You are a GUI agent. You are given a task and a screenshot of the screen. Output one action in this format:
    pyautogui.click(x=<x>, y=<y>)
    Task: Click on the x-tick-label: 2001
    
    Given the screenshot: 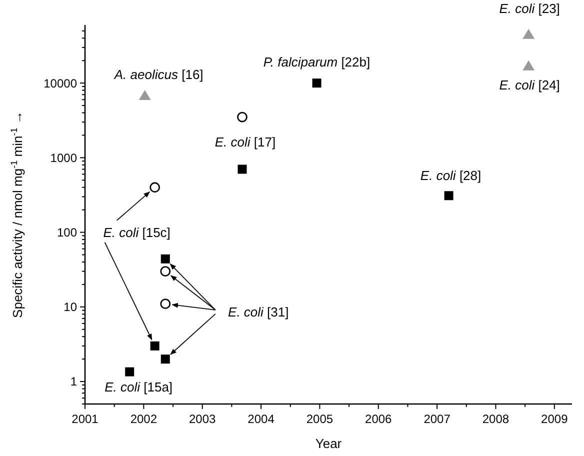 What is the action you would take?
    pyautogui.click(x=85, y=419)
    